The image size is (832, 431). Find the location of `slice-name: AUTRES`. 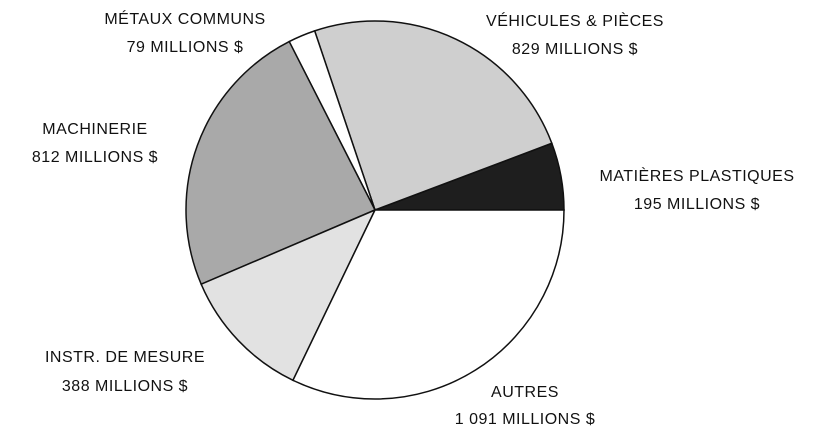

slice-name: AUTRES is located at coordinates (525, 392).